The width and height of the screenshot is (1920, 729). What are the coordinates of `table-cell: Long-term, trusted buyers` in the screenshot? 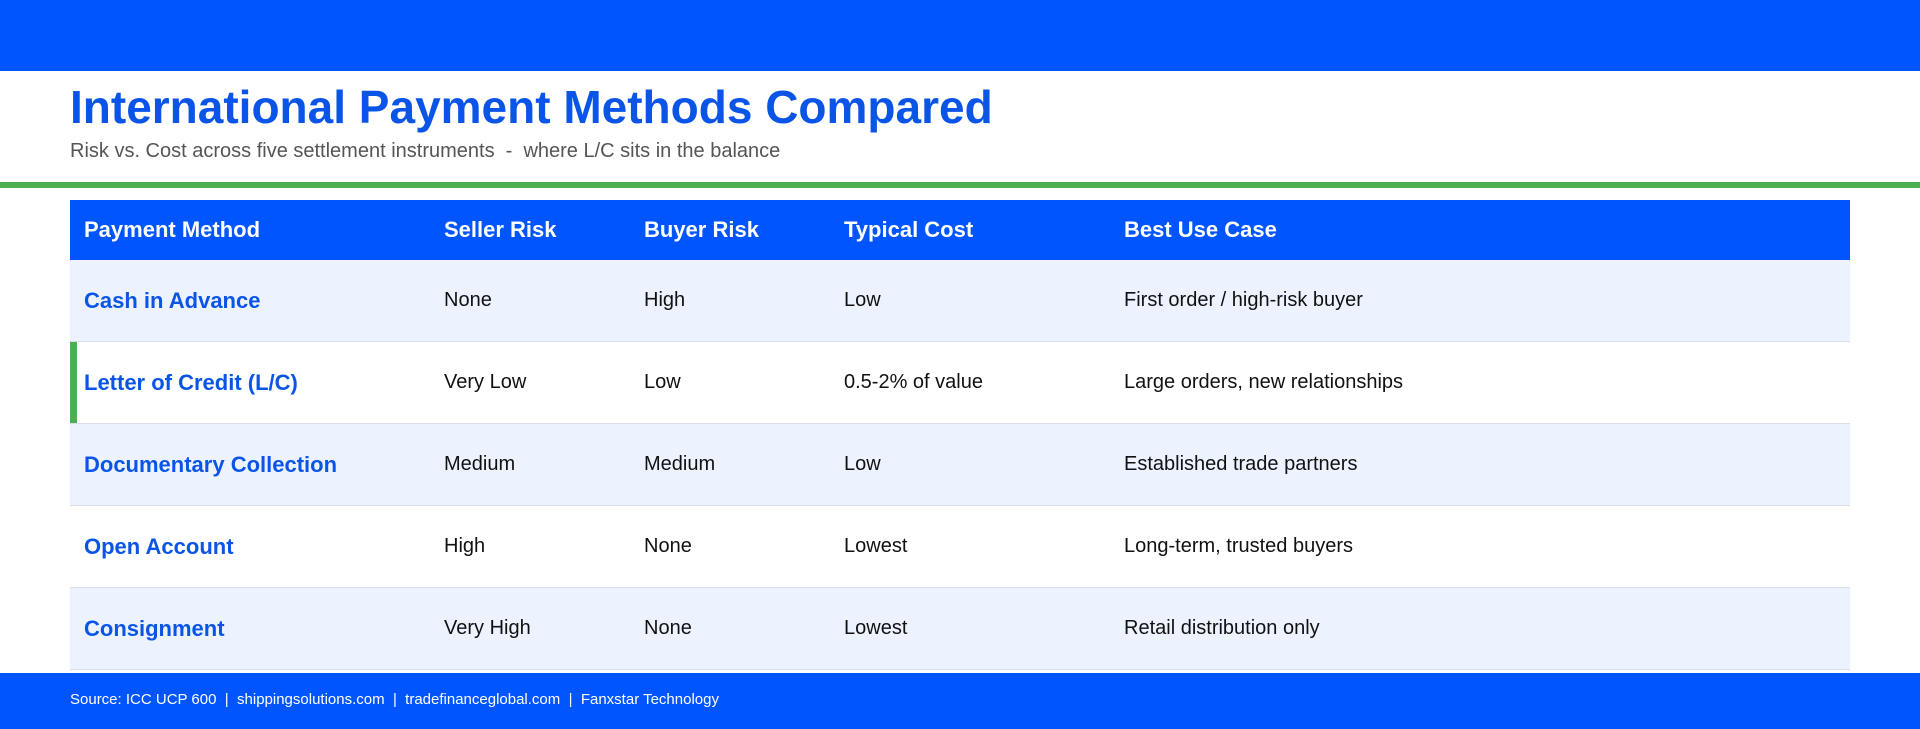 It's located at (1480, 546).